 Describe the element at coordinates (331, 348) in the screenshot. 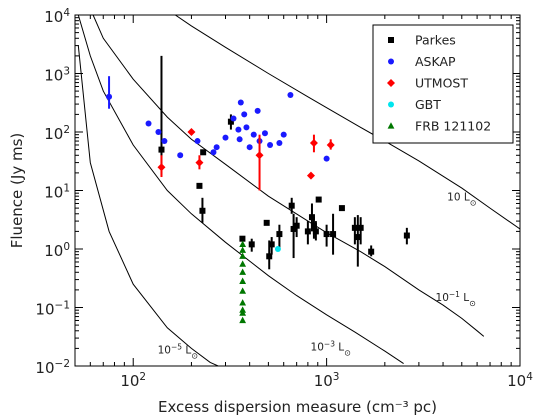

I see `curve-1e-3-label: 10−3 L⊙` at that location.